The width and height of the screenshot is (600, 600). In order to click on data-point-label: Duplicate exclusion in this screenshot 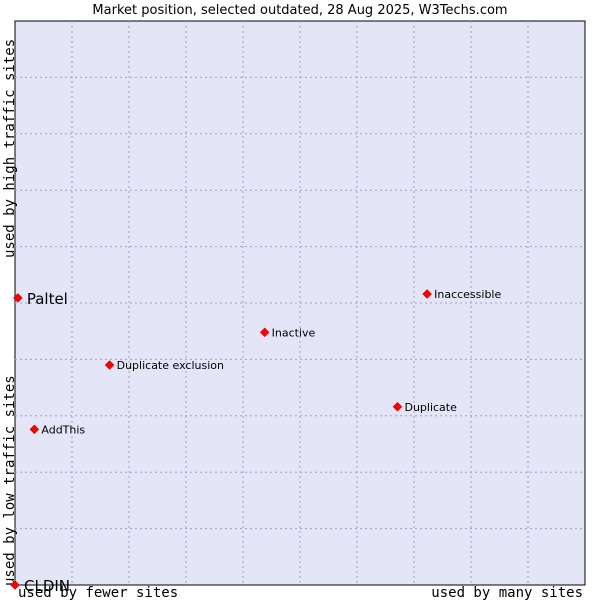, I will do `click(170, 365)`.